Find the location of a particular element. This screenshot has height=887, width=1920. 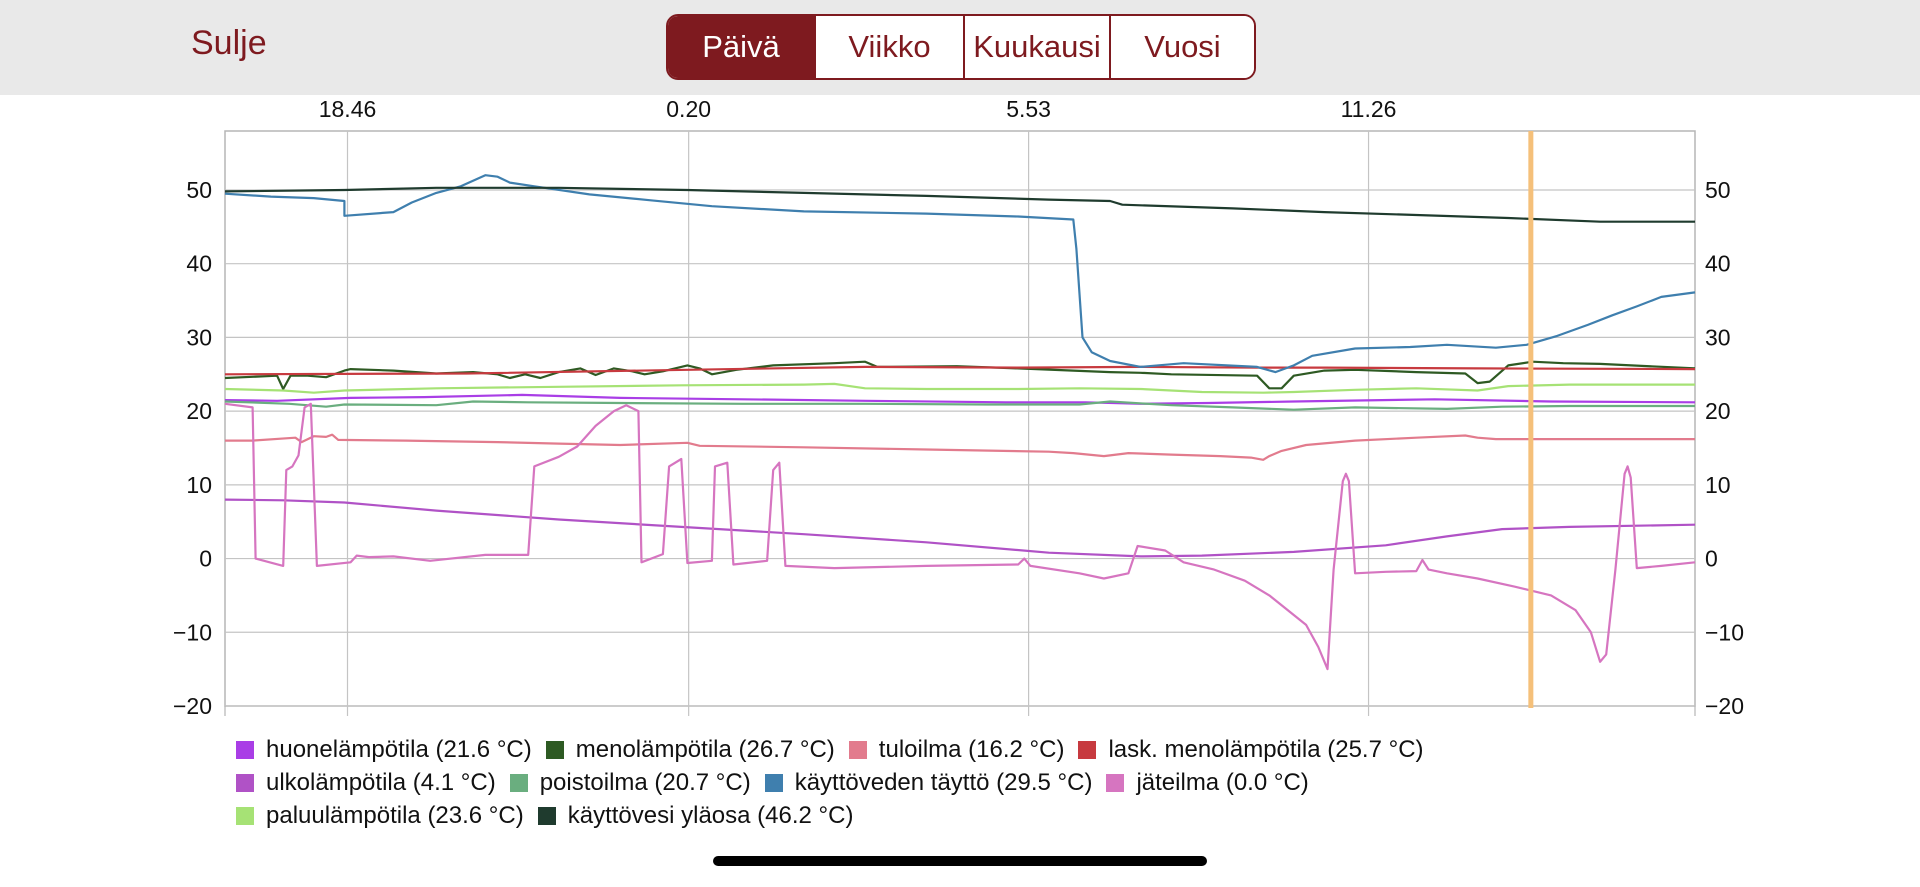

y-tick-label-left: 10 is located at coordinates (199, 485).